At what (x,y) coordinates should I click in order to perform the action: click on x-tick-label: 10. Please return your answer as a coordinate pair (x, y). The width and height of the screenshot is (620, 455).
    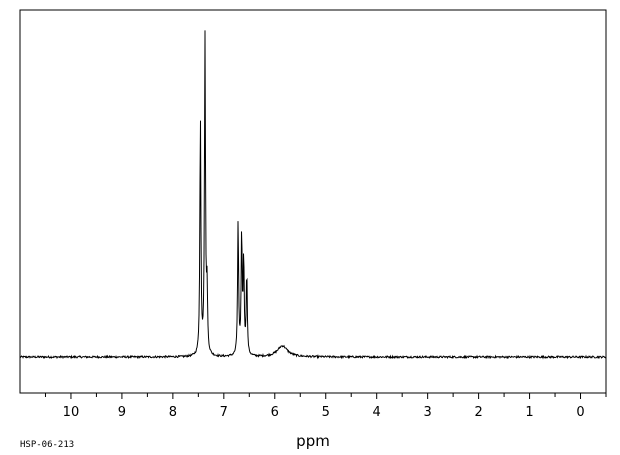
    Looking at the image, I should click on (71, 412).